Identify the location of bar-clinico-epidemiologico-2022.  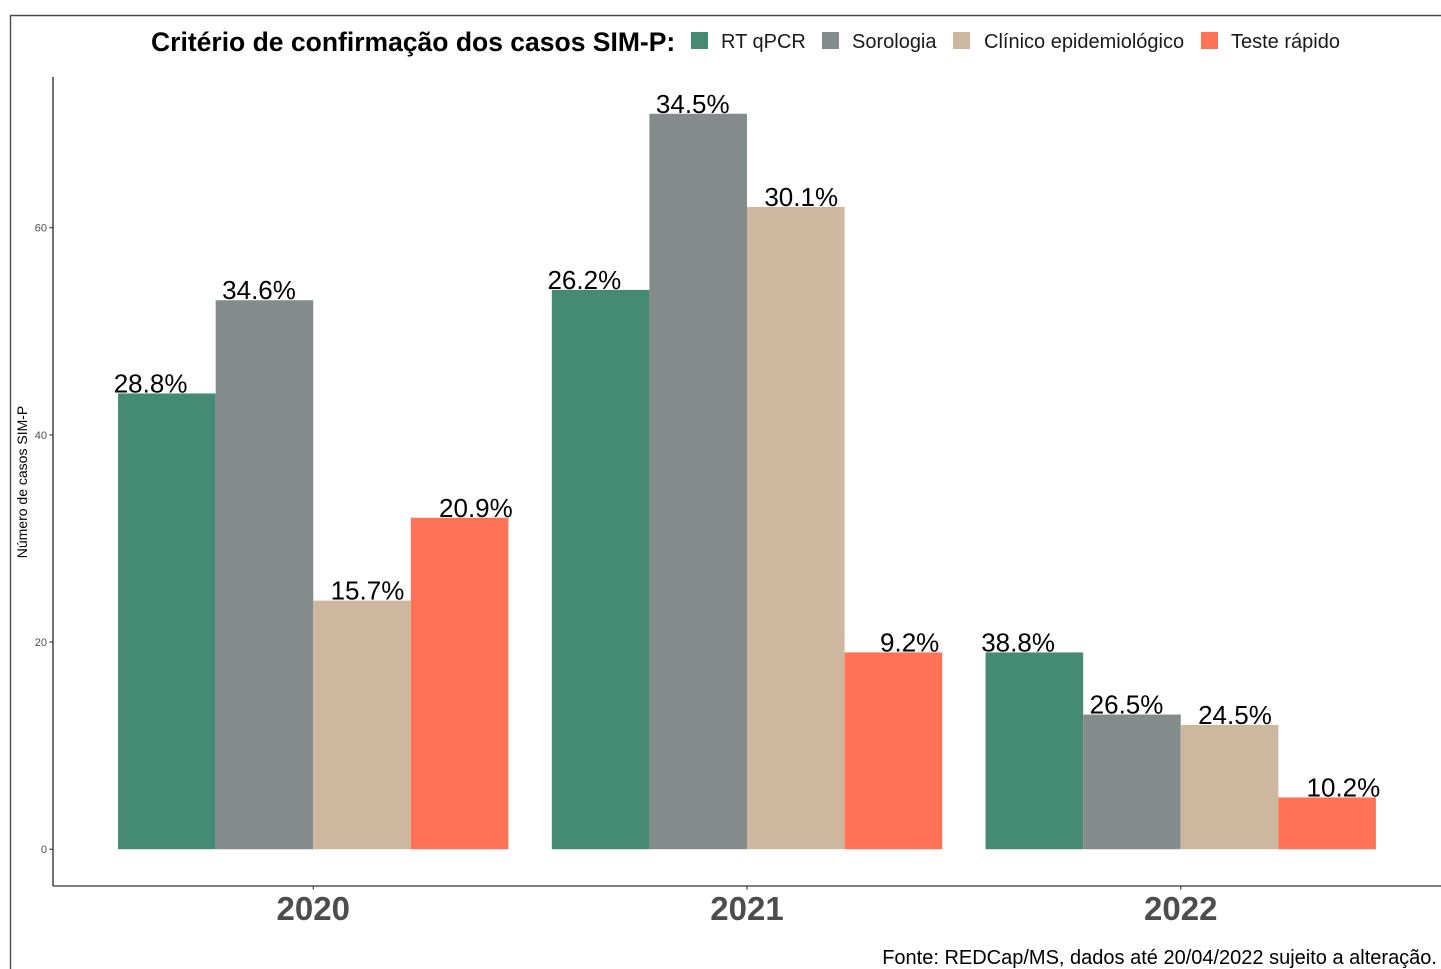
(1229, 787).